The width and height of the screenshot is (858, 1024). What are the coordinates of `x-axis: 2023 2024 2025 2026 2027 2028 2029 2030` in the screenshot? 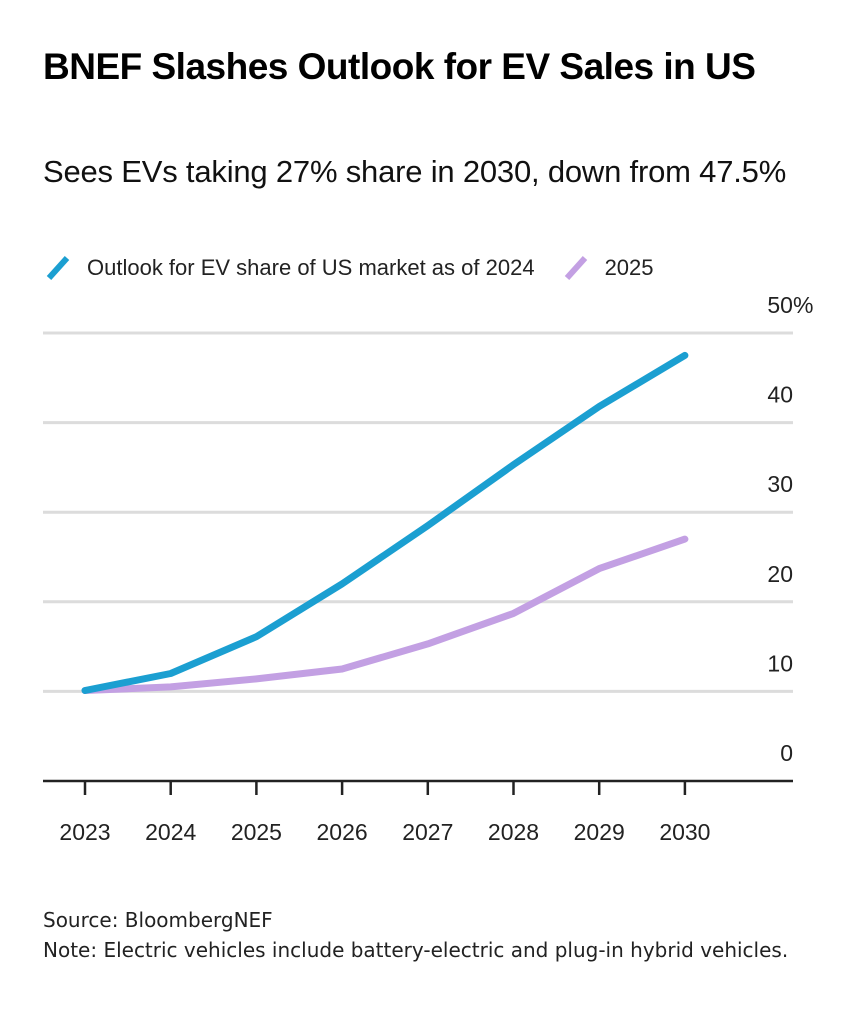 It's located at (418, 812).